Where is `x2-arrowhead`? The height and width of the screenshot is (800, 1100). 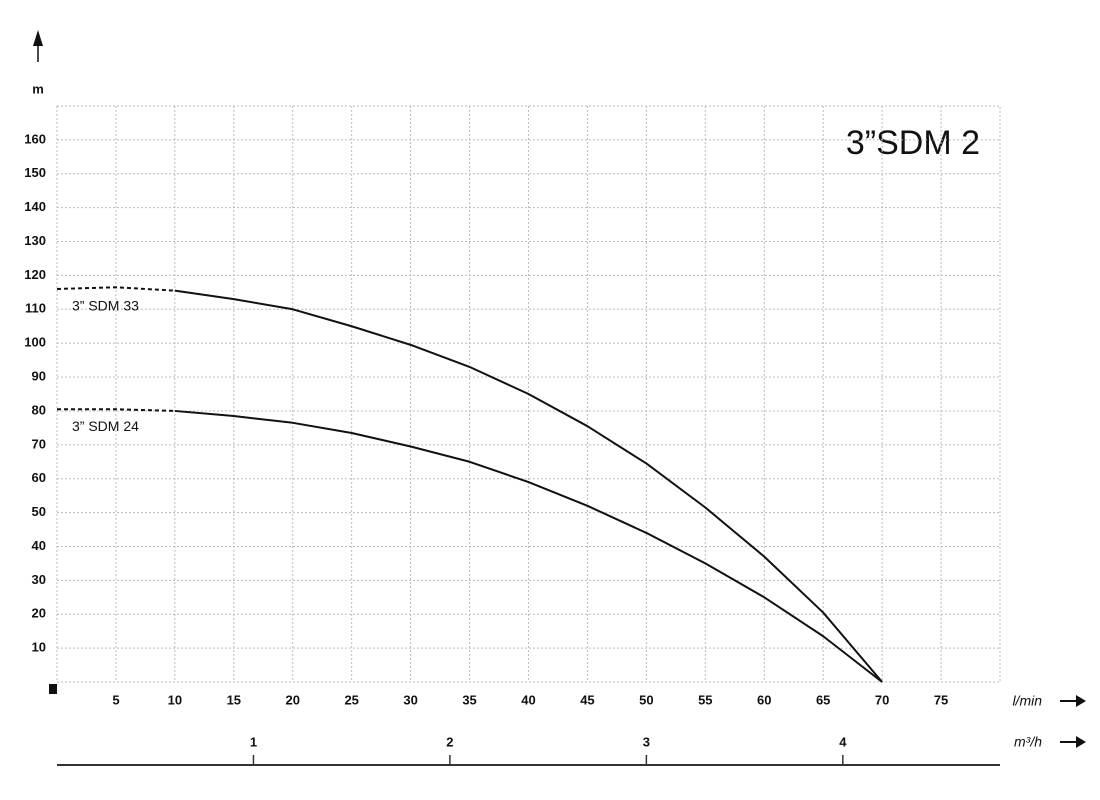 x2-arrowhead is located at coordinates (1081, 742).